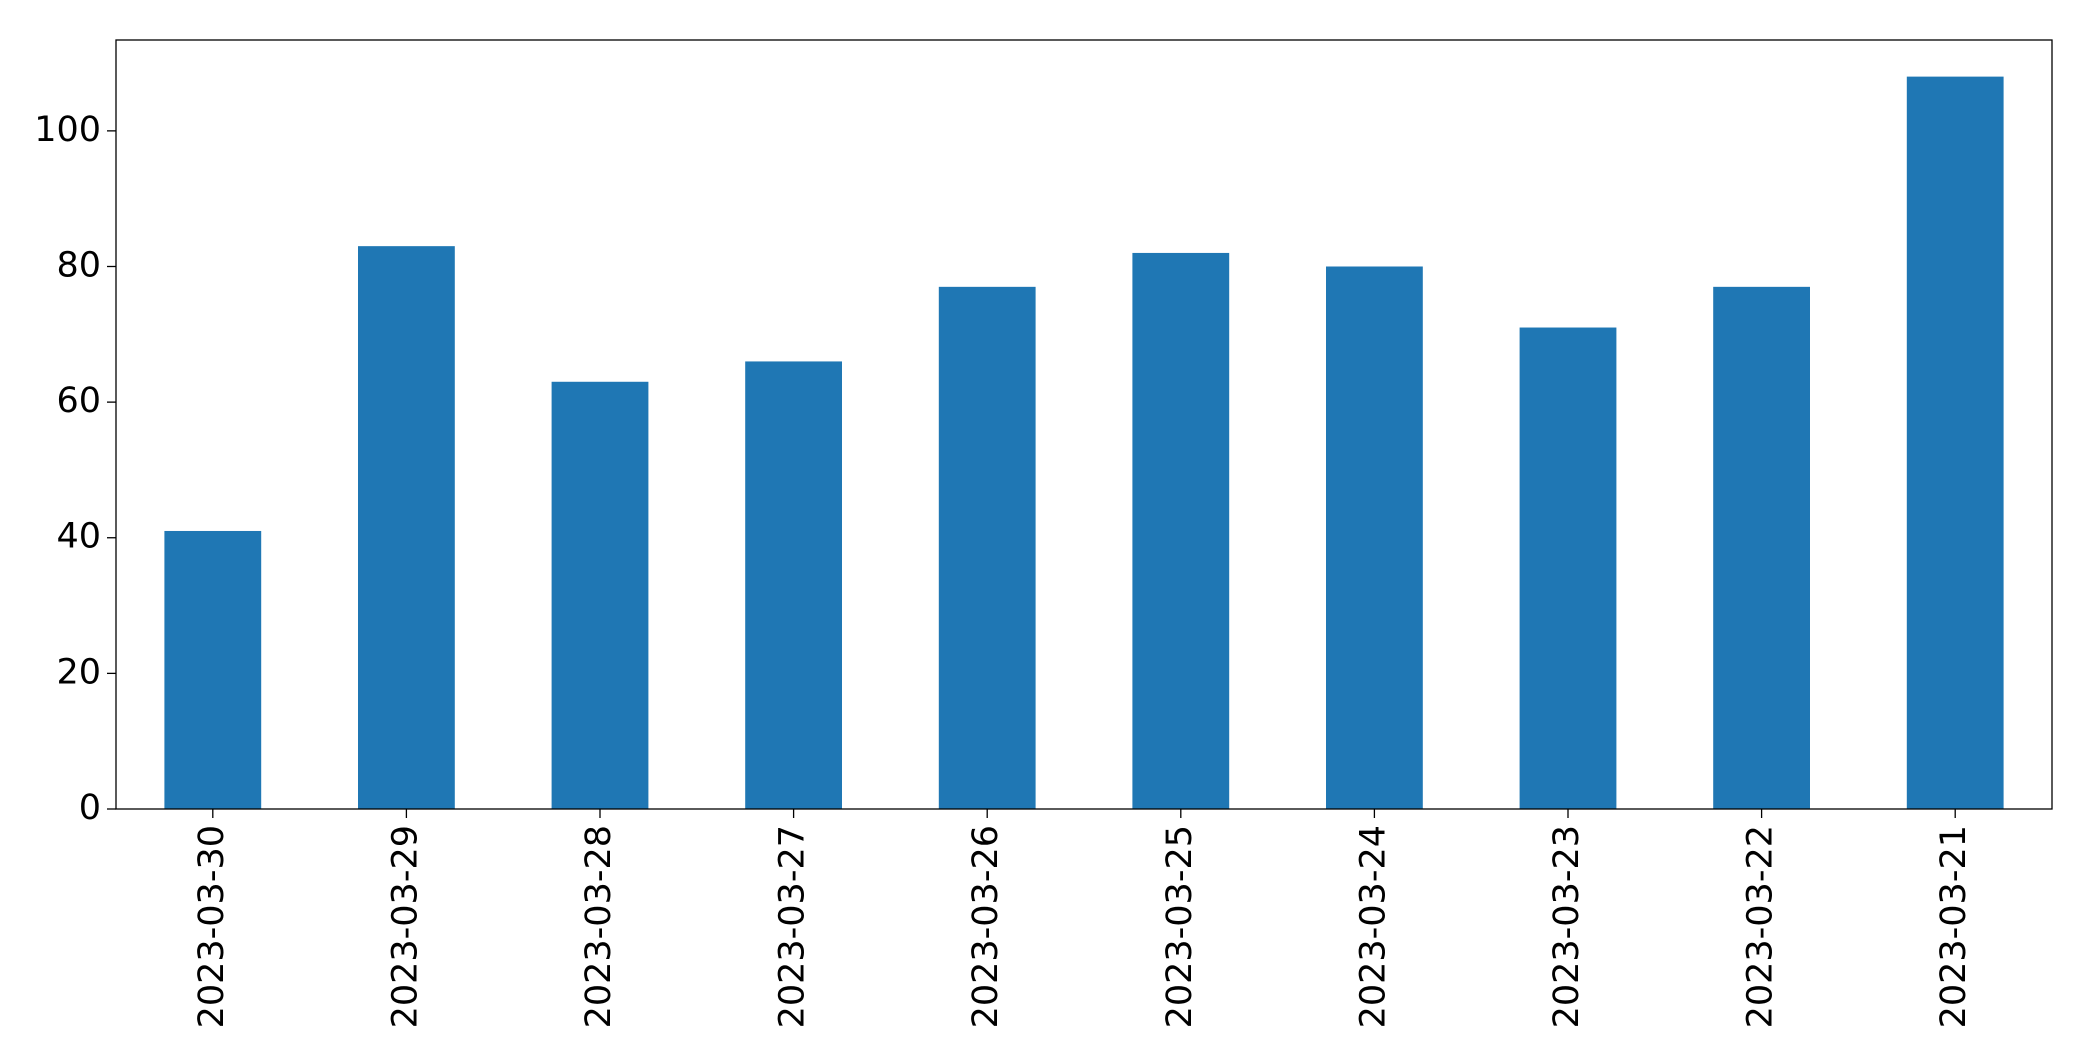 The height and width of the screenshot is (1061, 2093). Describe the element at coordinates (212, 926) in the screenshot. I see `x-tick-label: 2023-03-30` at that location.